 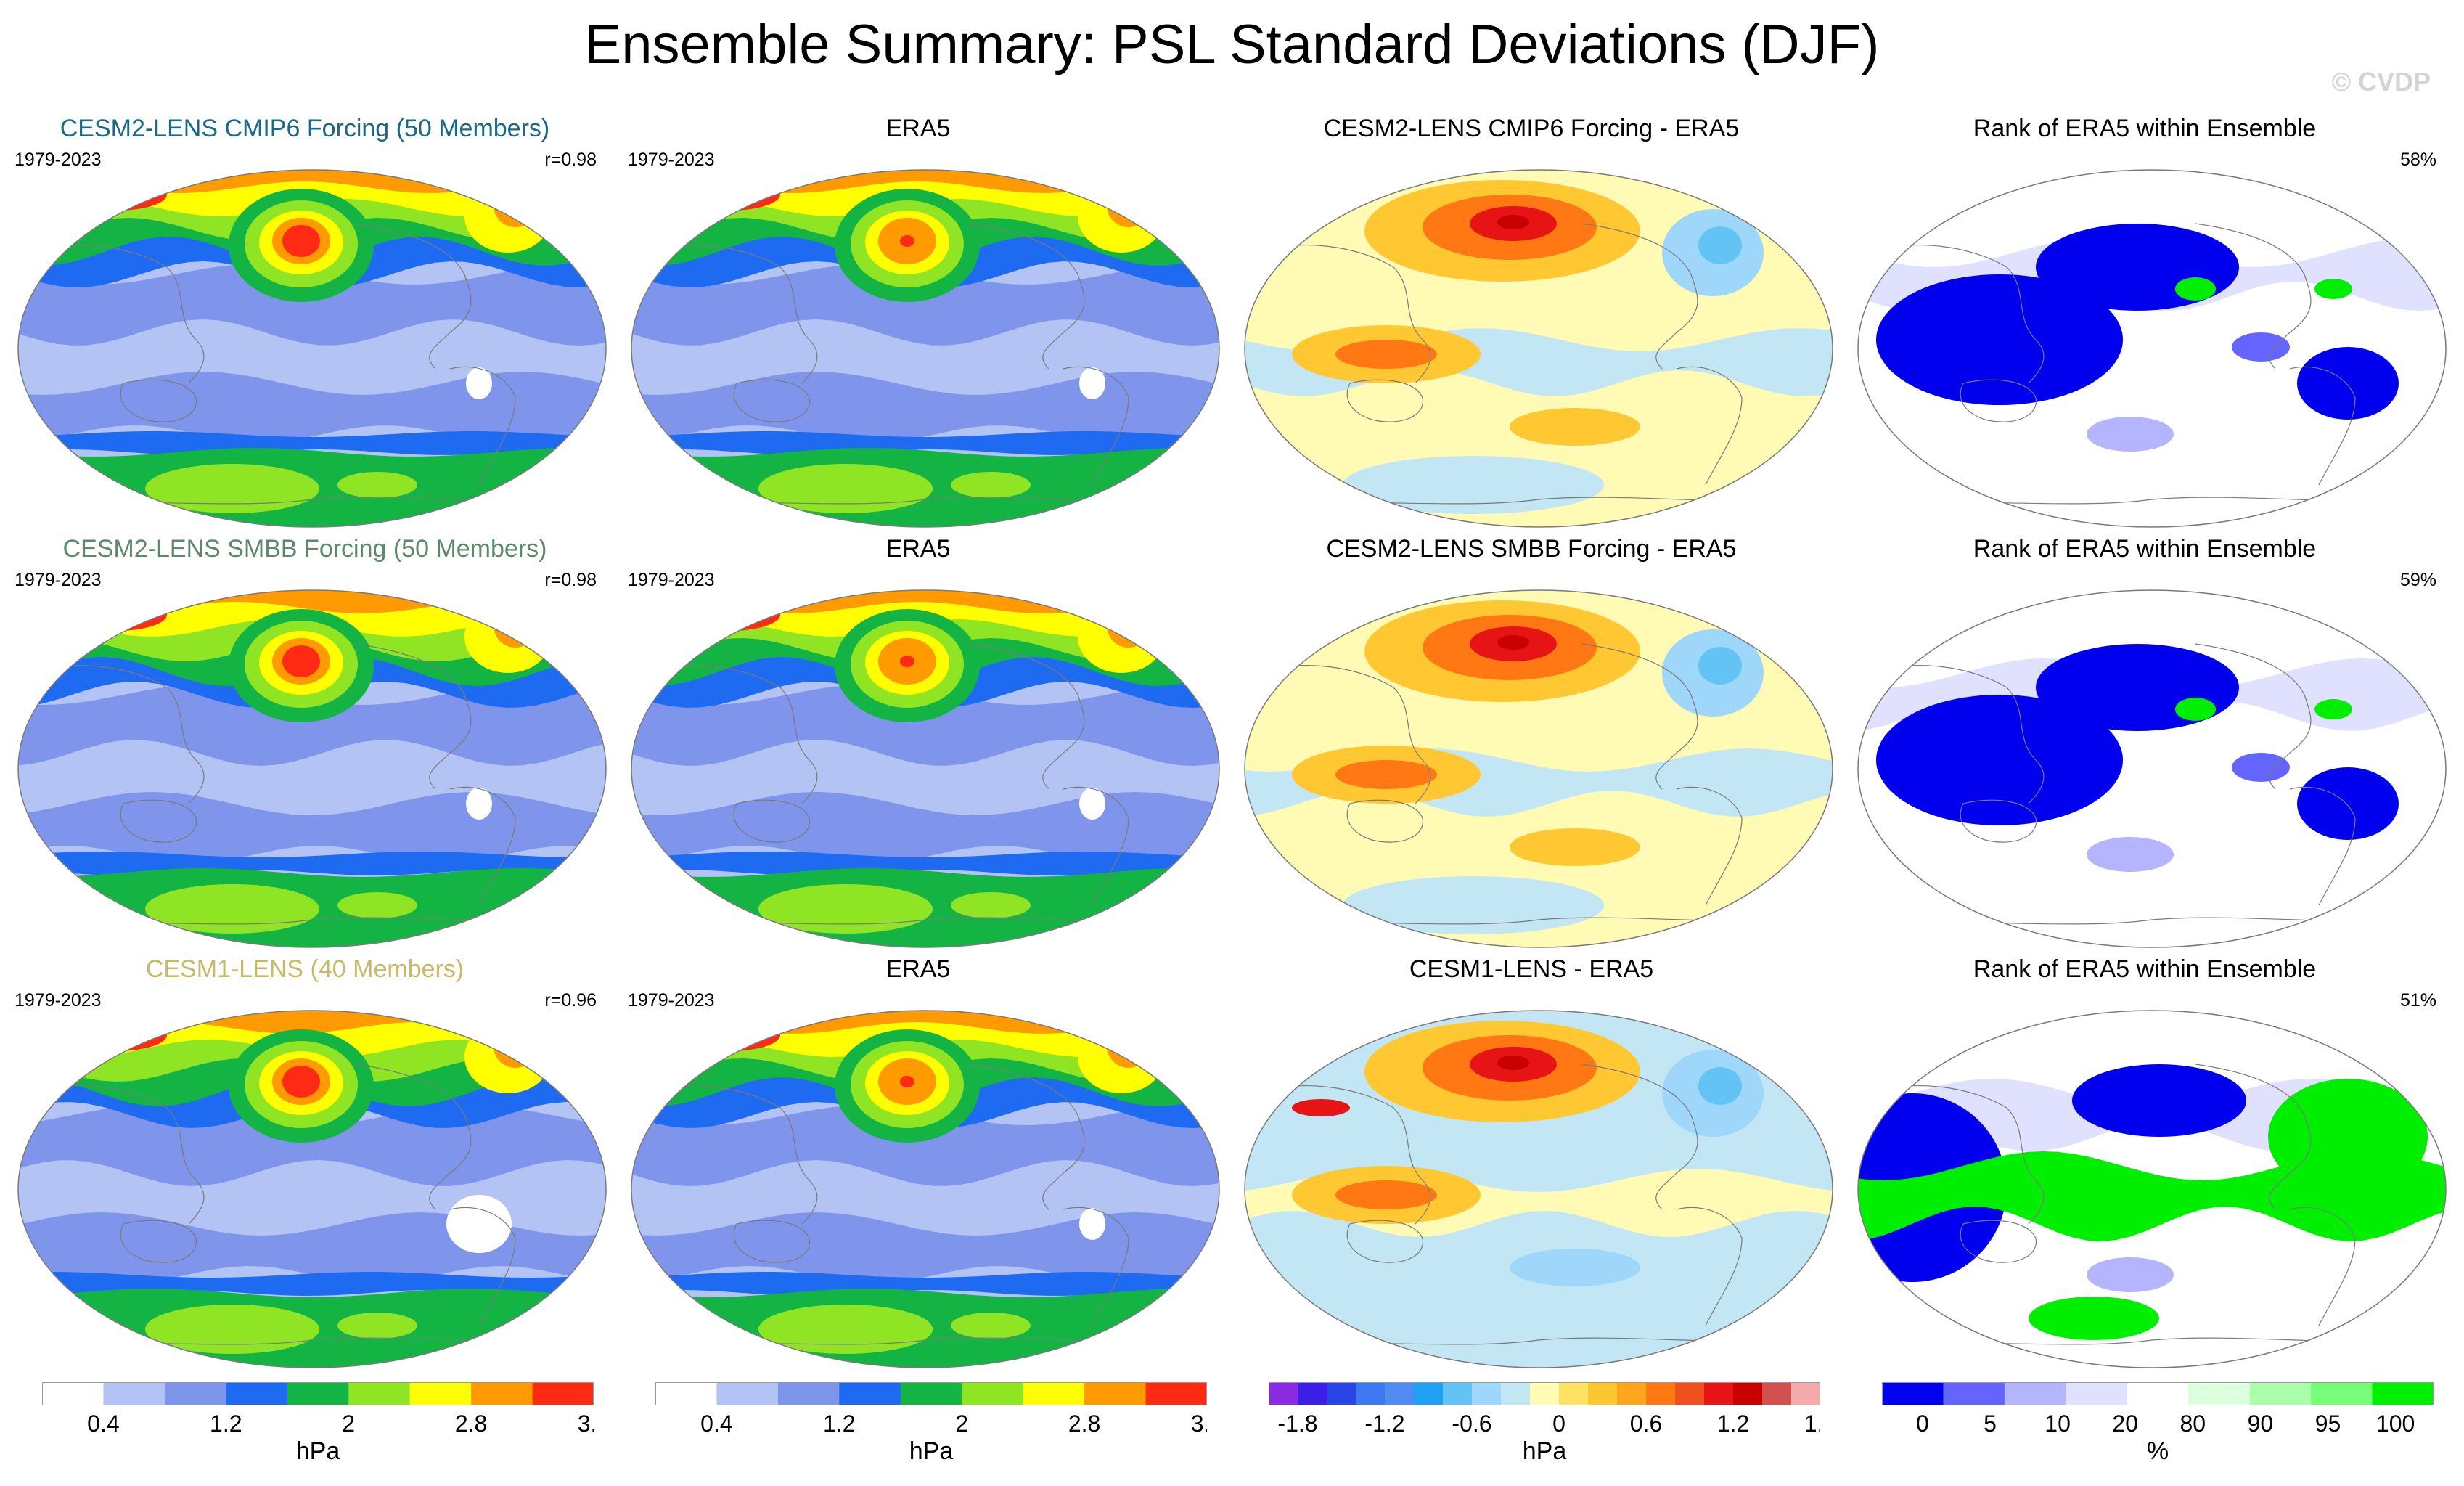 What do you see at coordinates (1513, 1063) in the screenshot?
I see `north-pacific-max` at bounding box center [1513, 1063].